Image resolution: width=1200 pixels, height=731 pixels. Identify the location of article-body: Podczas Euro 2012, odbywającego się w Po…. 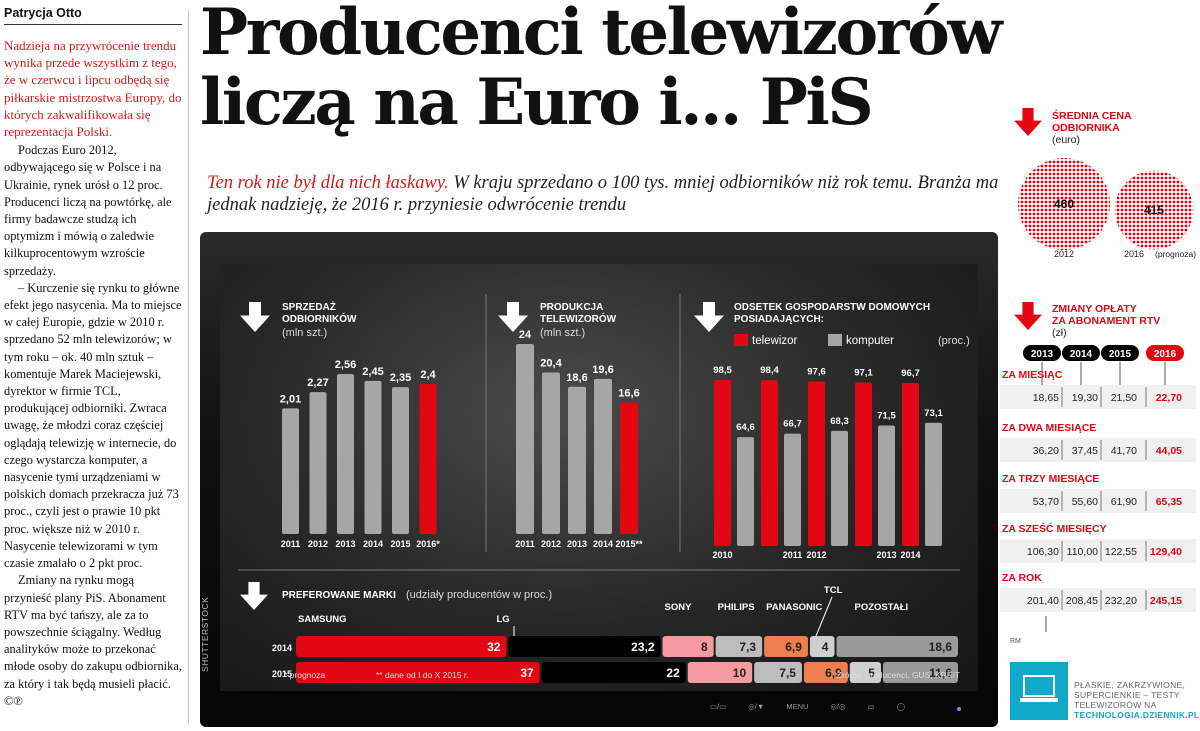
(93, 426).